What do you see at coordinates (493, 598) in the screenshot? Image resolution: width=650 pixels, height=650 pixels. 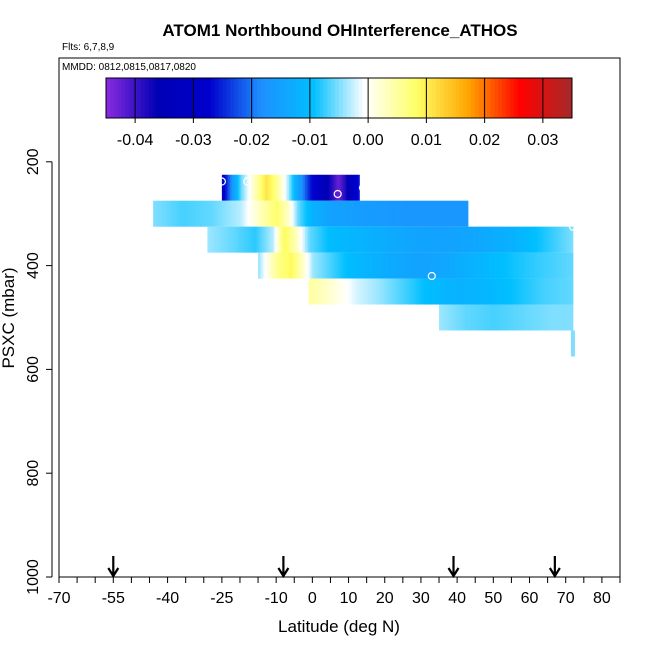 I see `x-tick-label: 50` at bounding box center [493, 598].